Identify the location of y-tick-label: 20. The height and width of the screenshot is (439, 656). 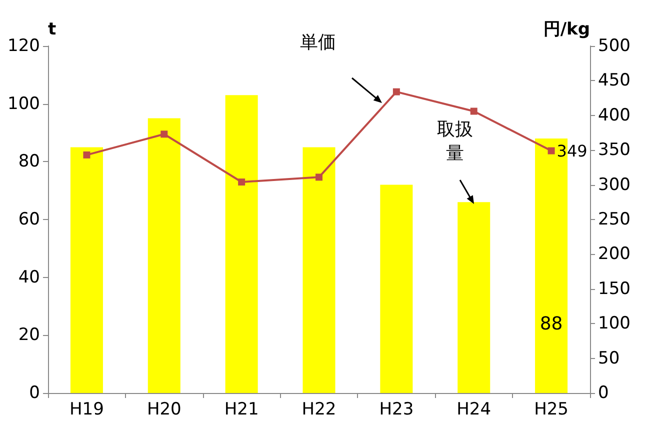
(29, 335).